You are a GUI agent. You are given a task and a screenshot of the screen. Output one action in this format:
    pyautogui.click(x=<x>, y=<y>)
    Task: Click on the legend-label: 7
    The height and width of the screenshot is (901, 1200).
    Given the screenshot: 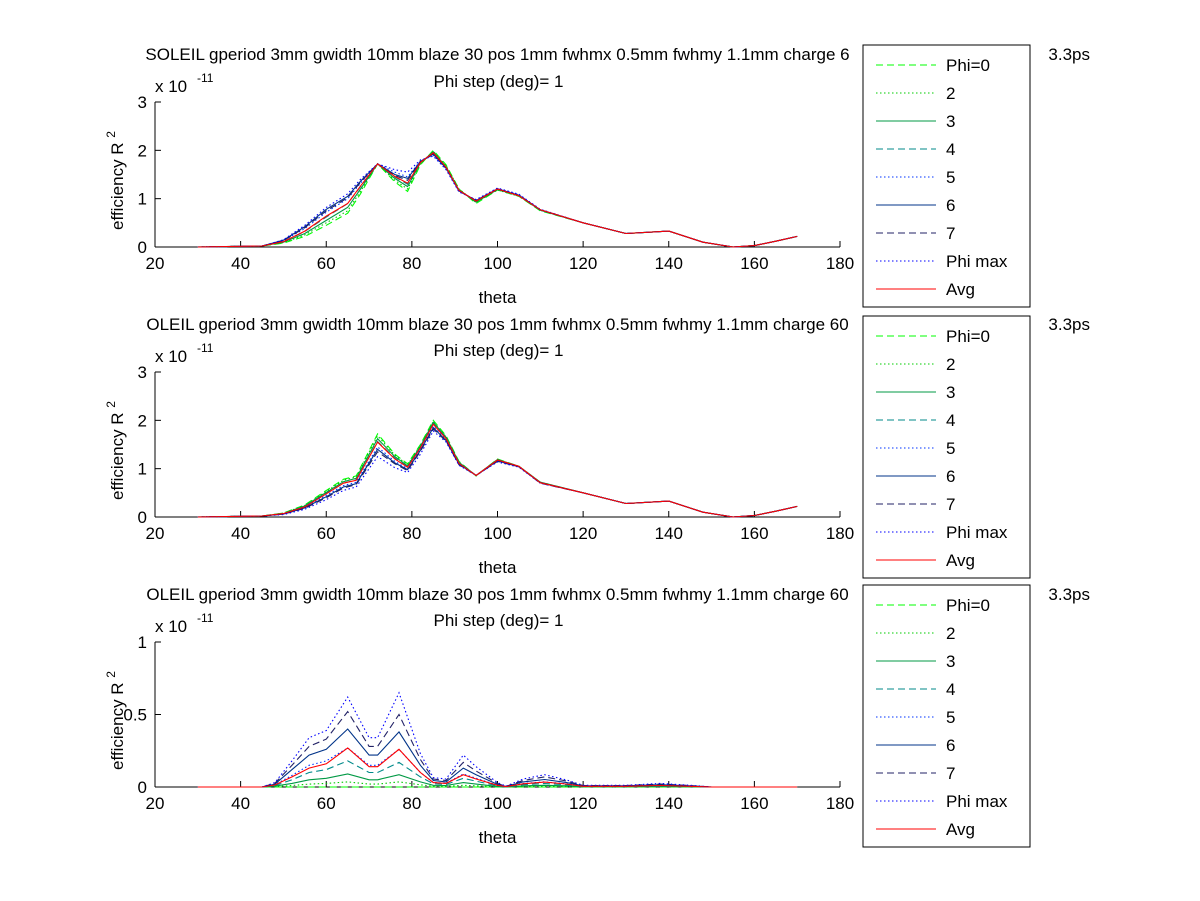 What is the action you would take?
    pyautogui.click(x=950, y=233)
    